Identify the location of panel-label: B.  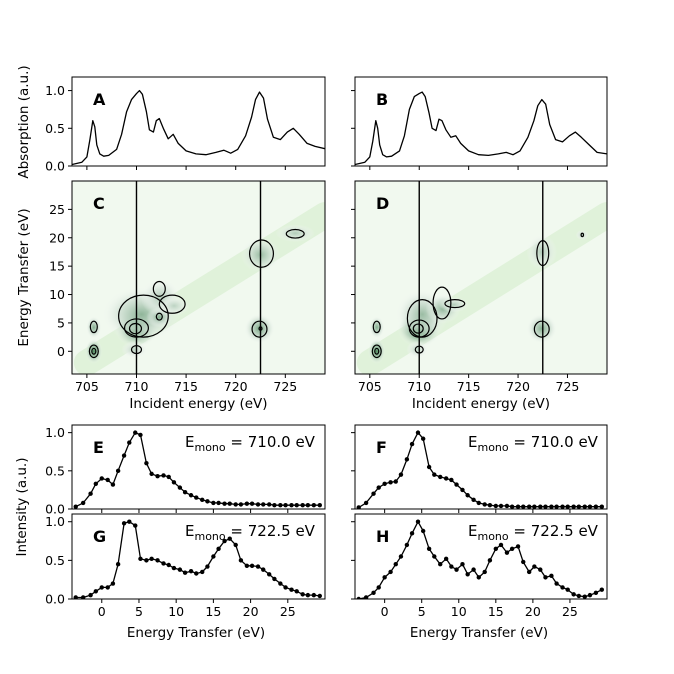
(382, 99).